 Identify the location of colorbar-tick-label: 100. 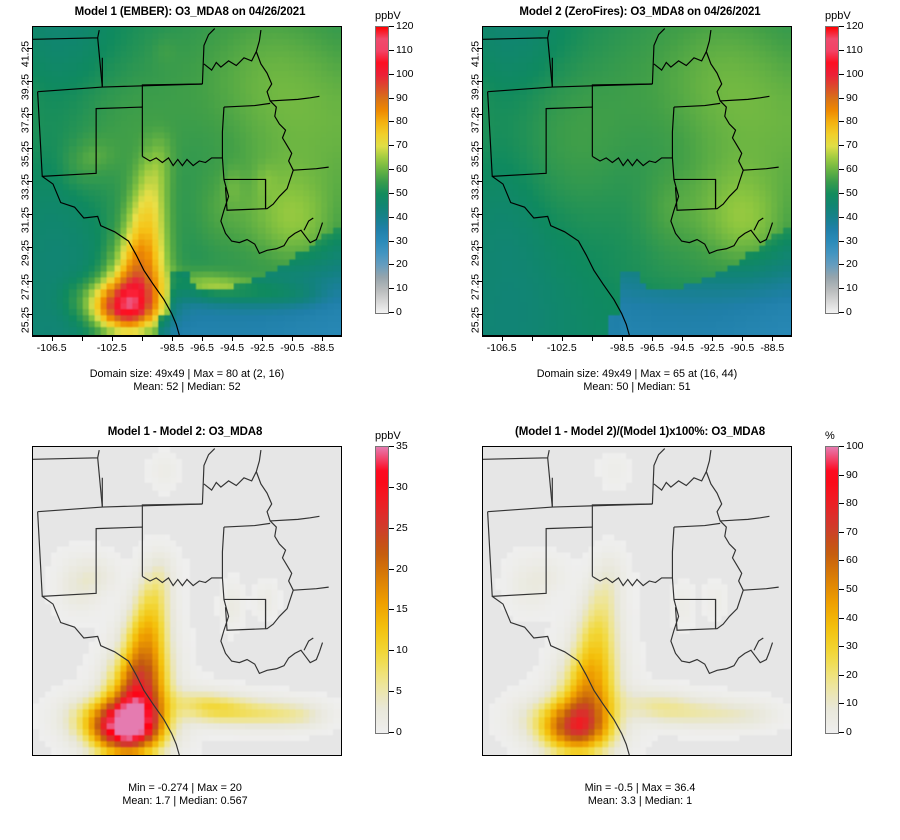
(855, 446).